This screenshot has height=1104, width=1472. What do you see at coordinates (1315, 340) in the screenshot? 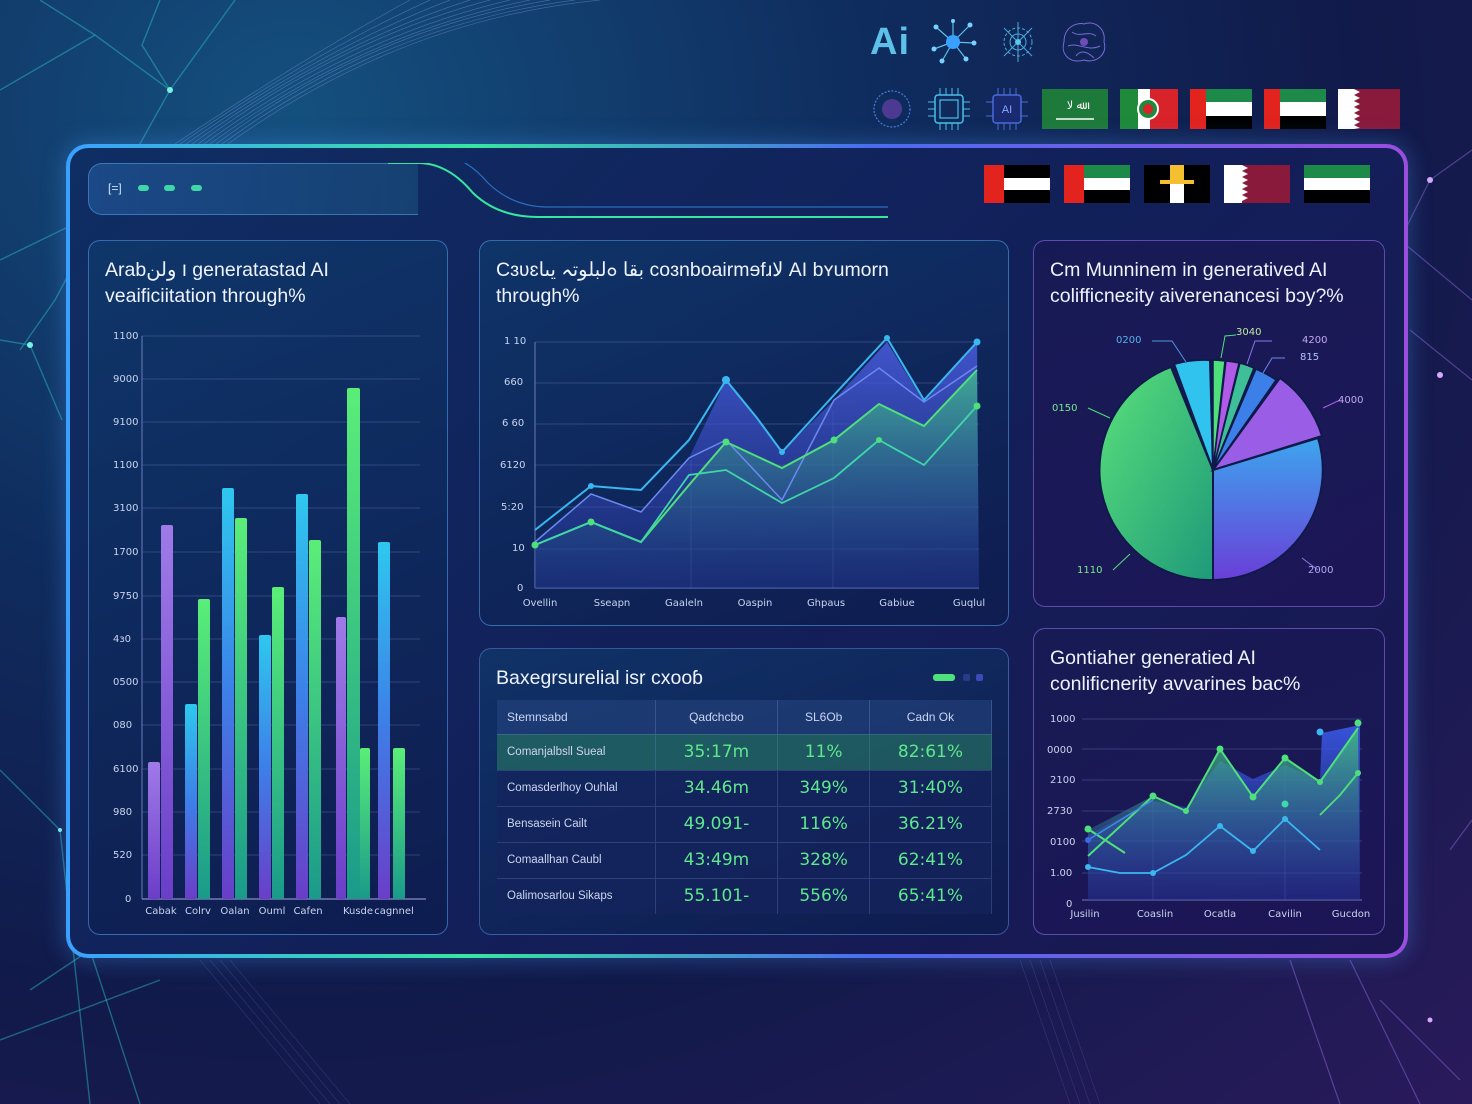
I see `pie-label: 4200` at bounding box center [1315, 340].